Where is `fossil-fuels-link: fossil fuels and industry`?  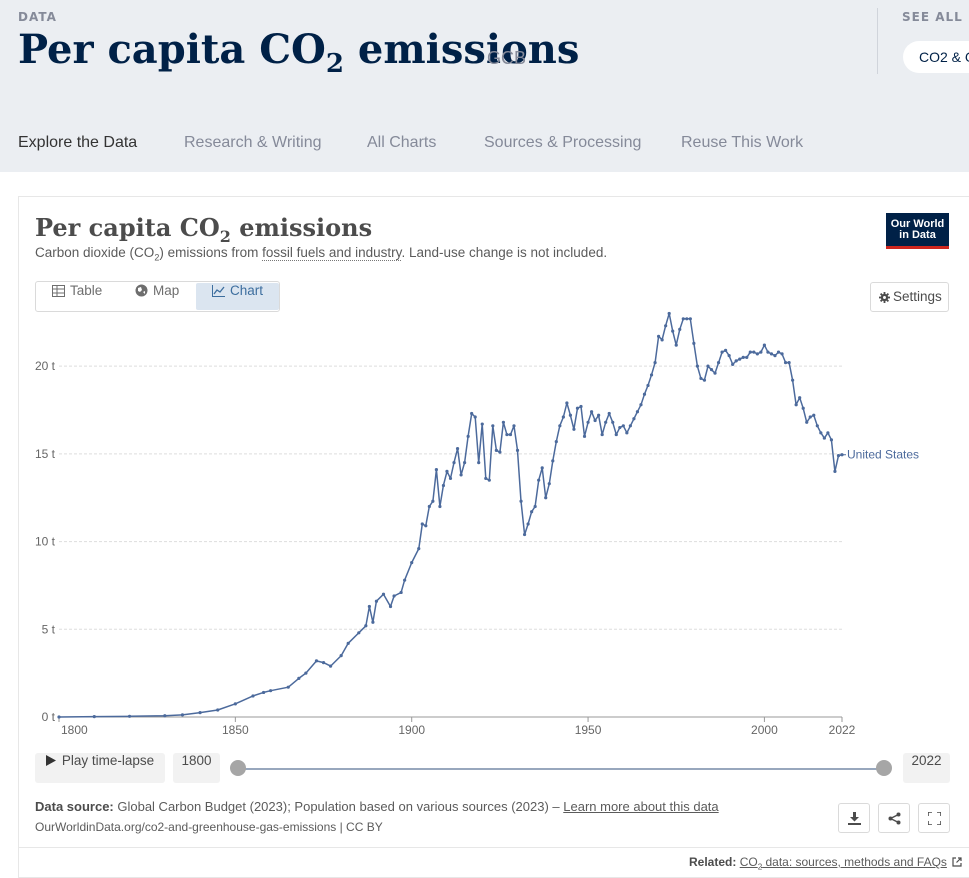
fossil-fuels-link: fossil fuels and industry is located at coordinates (332, 253).